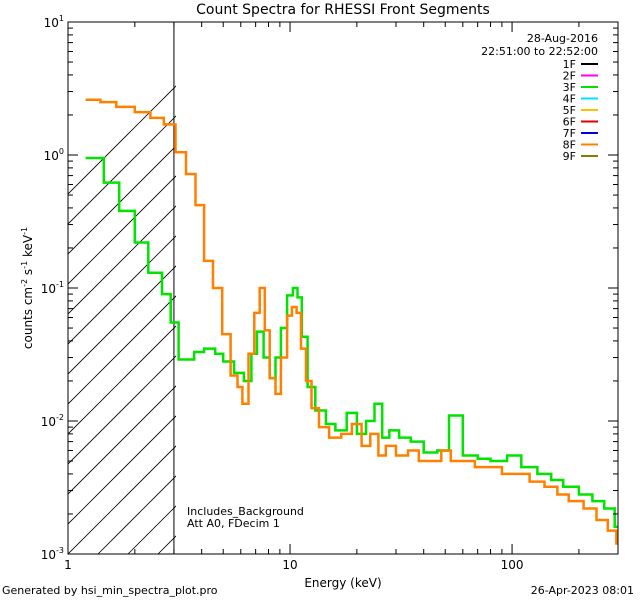 The height and width of the screenshot is (600, 640). Describe the element at coordinates (512, 565) in the screenshot. I see `x-tick-label: 100` at that location.